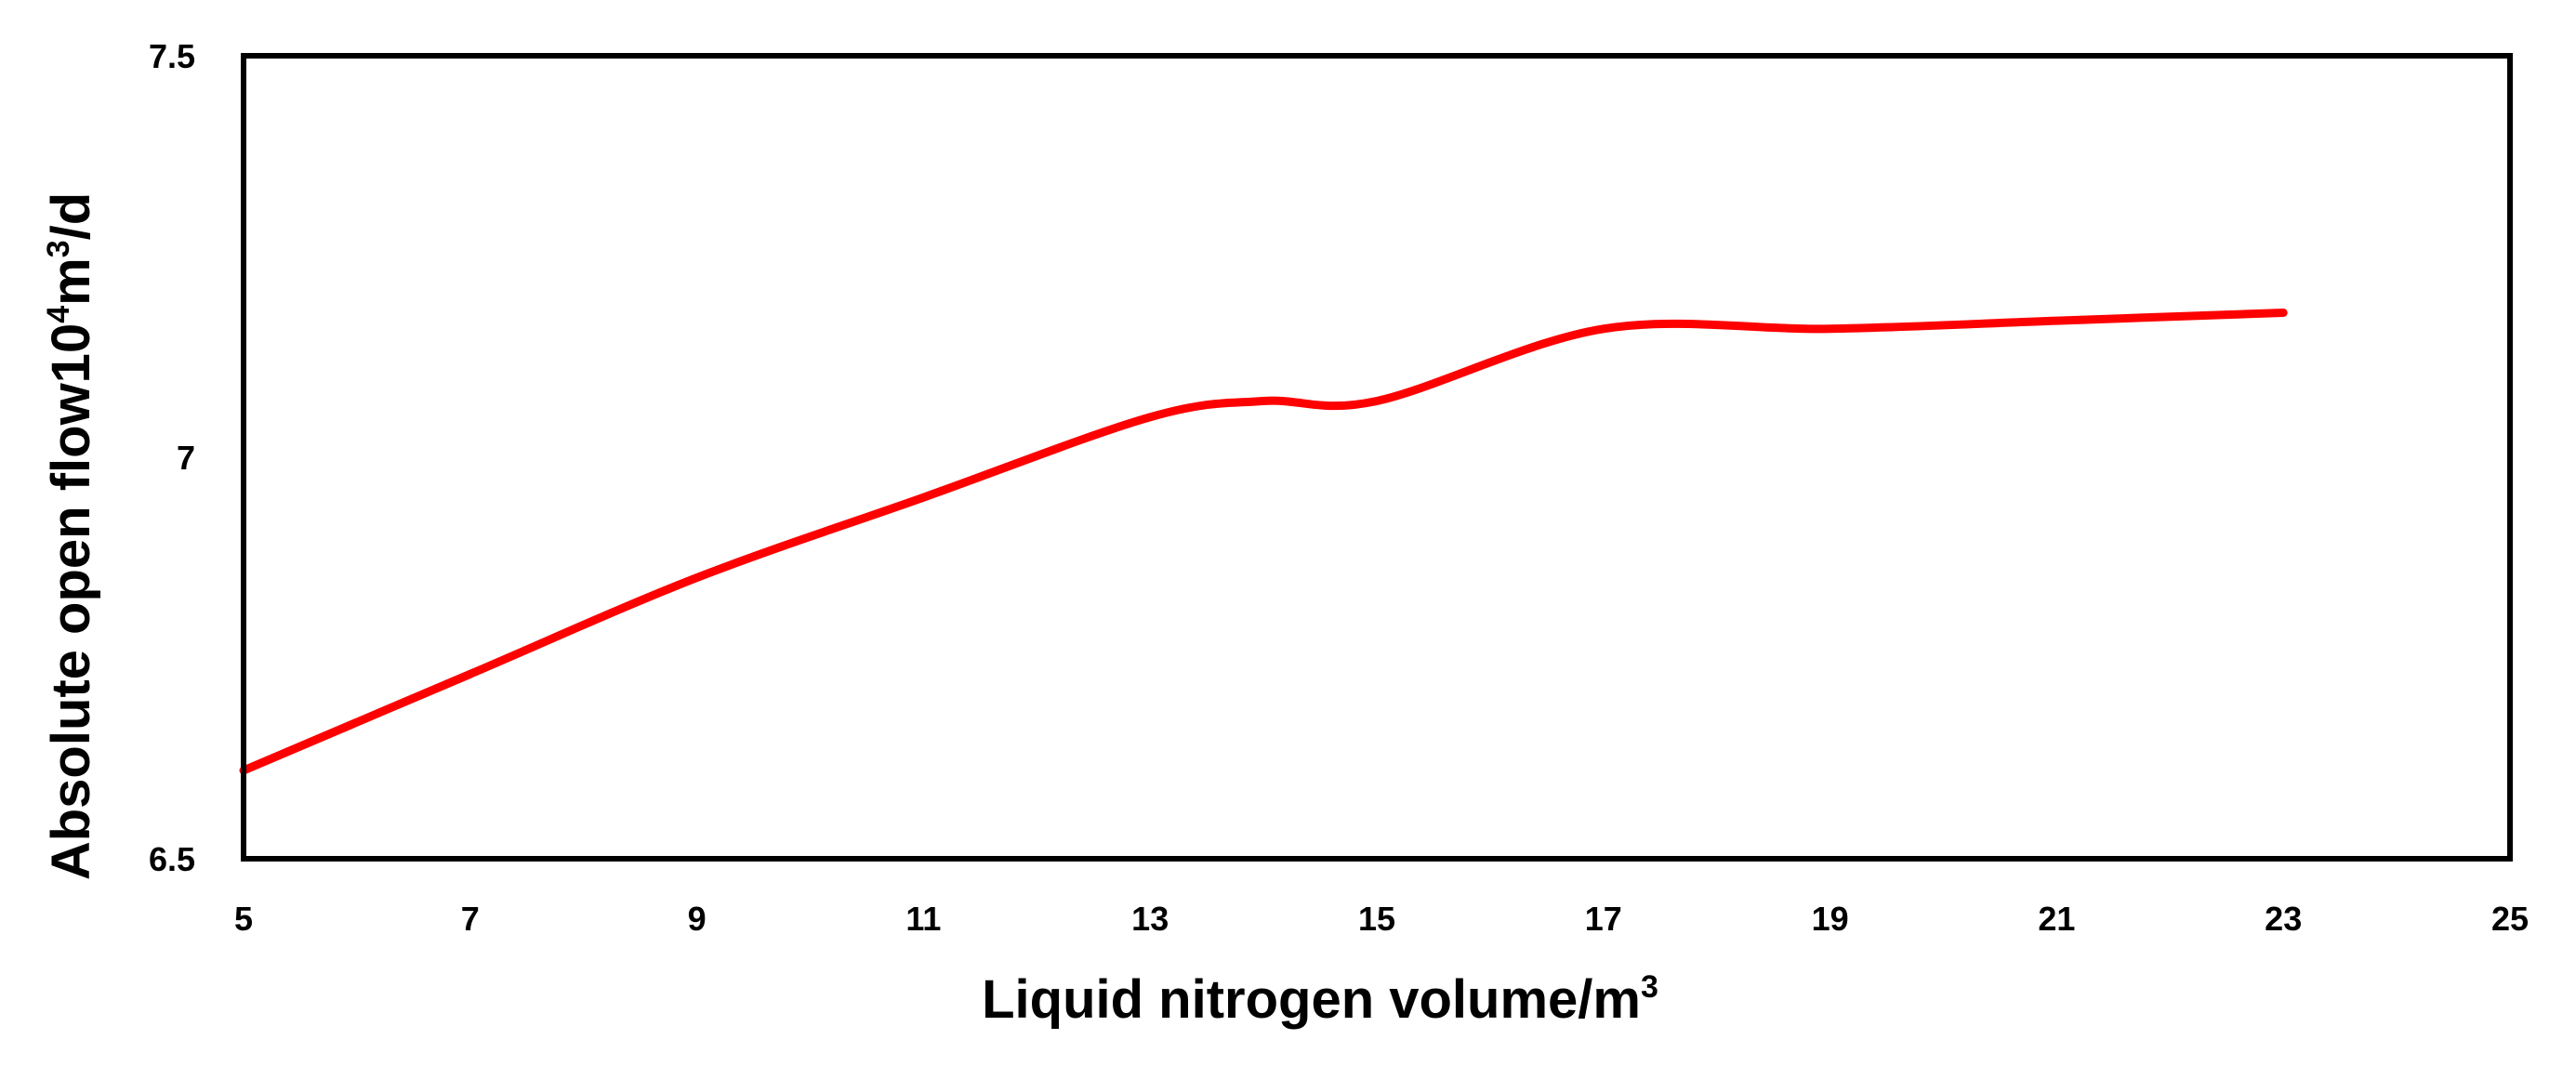 This screenshot has height=1066, width=2576. I want to click on x-tick-label: 5, so click(243, 919).